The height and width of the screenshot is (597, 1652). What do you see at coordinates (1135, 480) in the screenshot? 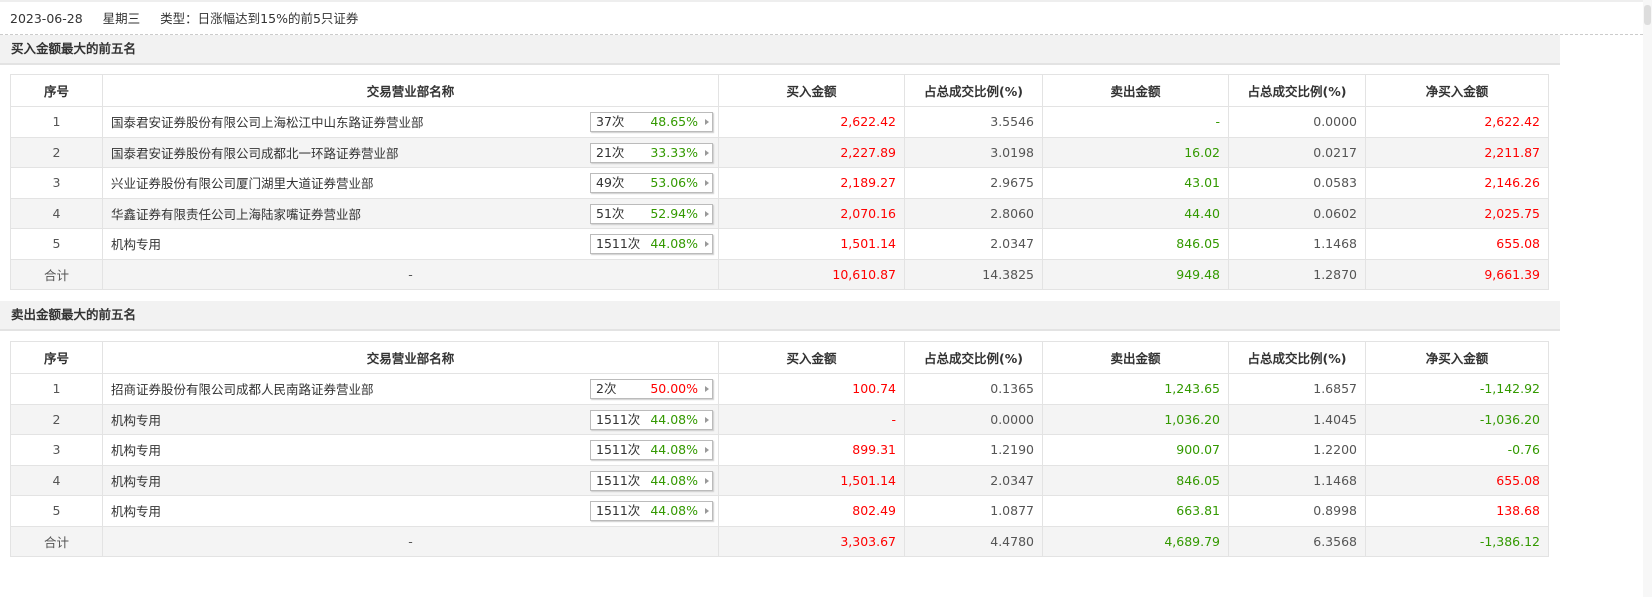
I see `sell-amount: 846.05` at bounding box center [1135, 480].